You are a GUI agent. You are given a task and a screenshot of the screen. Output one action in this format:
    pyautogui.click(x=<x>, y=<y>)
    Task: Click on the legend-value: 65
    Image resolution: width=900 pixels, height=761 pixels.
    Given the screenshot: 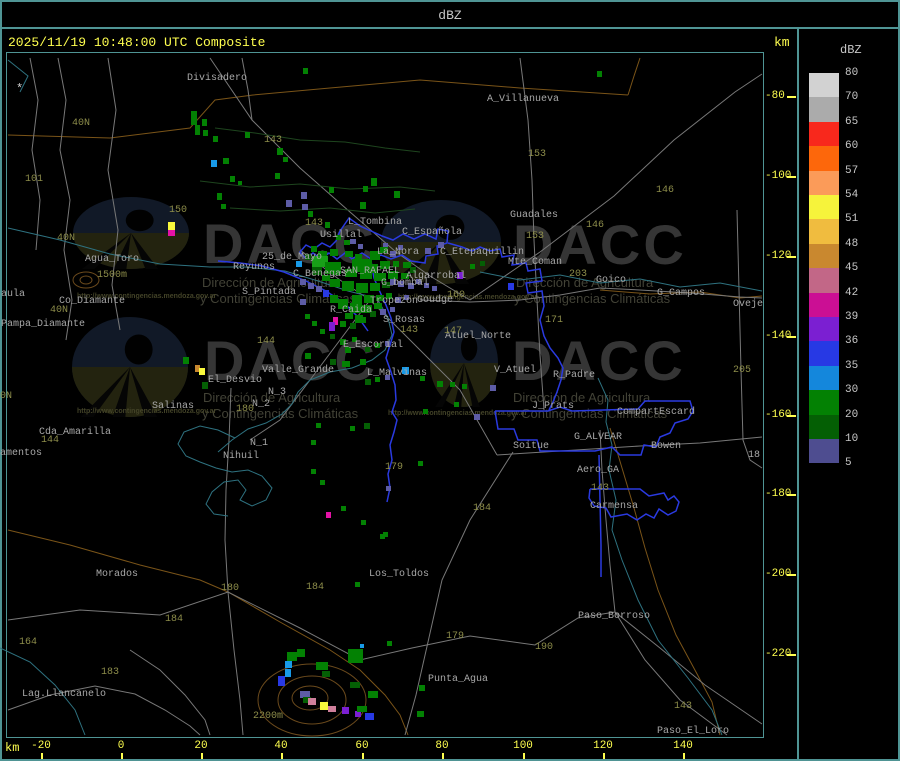 What is the action you would take?
    pyautogui.click(x=852, y=121)
    